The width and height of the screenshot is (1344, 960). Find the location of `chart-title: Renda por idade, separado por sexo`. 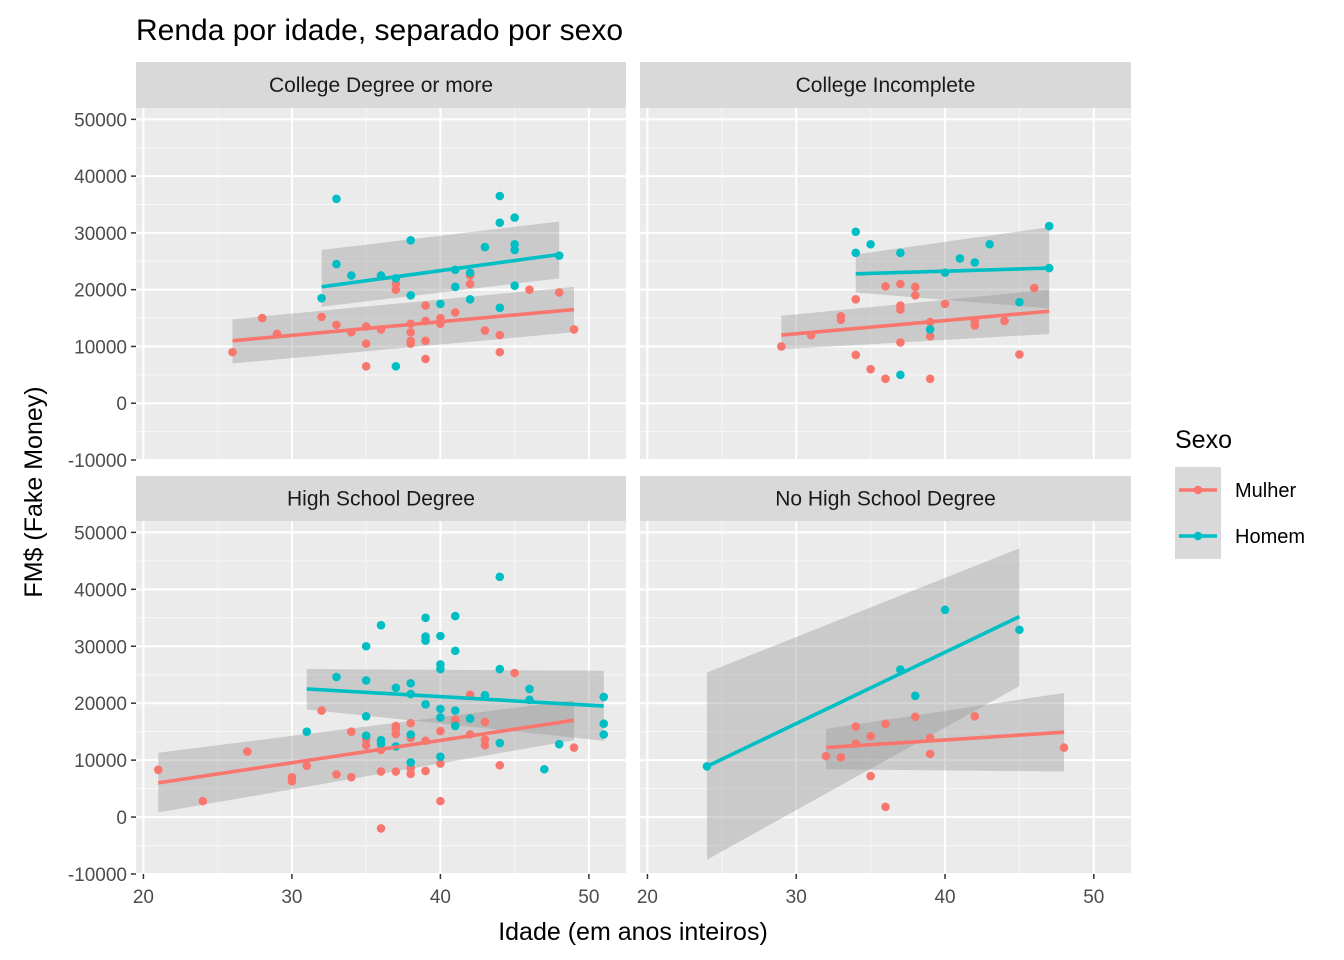

chart-title: Renda por idade, separado por sexo is located at coordinates (379, 30).